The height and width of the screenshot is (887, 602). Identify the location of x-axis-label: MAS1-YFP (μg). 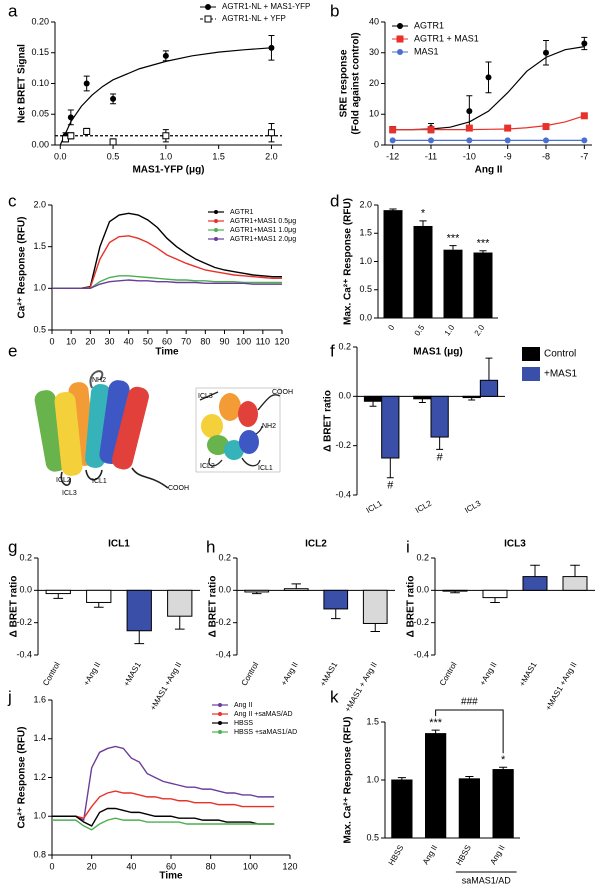
(168, 170).